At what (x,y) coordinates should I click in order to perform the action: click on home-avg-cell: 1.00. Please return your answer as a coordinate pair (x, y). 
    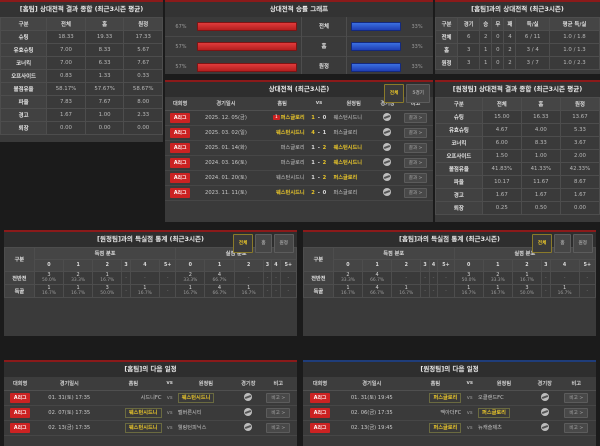
    Looking at the image, I should click on (104, 115).